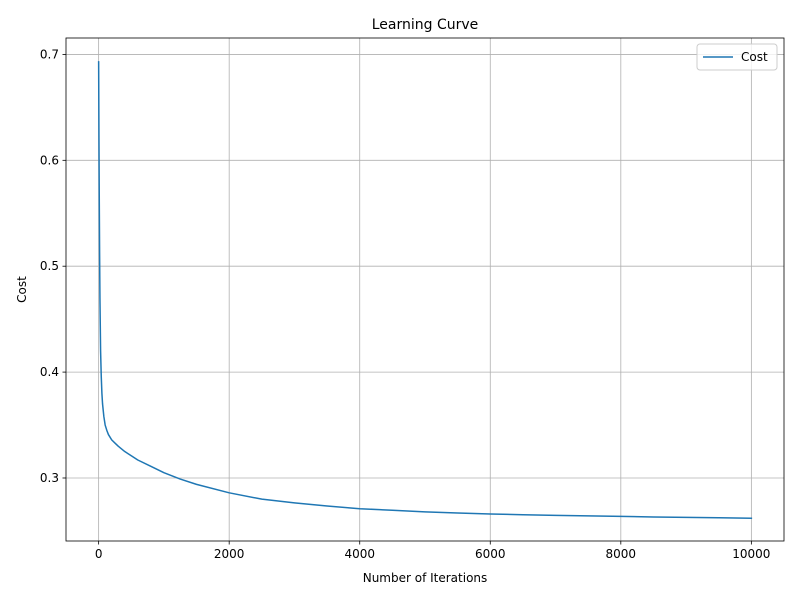 This screenshot has height=600, width=800. I want to click on y-axis: 0.3 0.4 0.5 0.6 0.7, so click(53, 266).